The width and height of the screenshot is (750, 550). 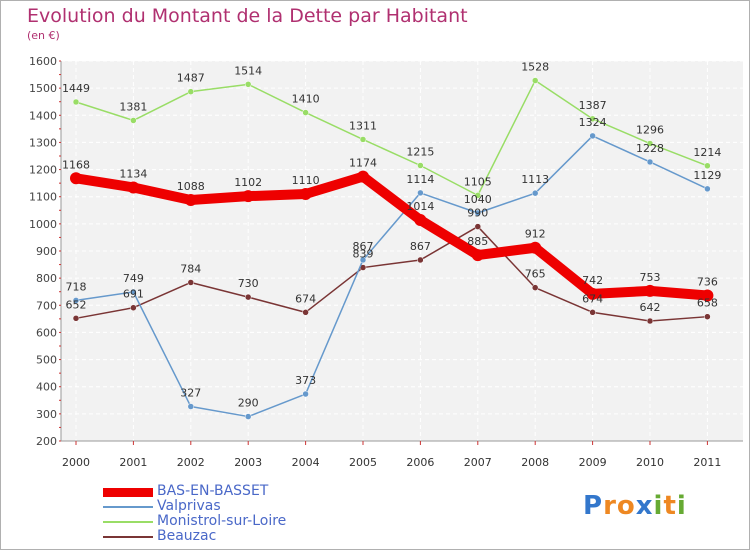 I want to click on data-label-valprivas: 1113, so click(x=535, y=179).